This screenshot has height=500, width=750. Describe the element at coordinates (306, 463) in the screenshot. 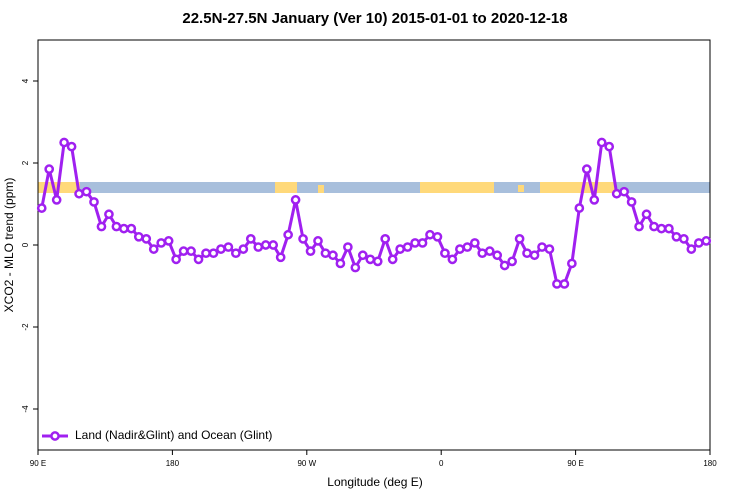

I see `x-tick-label: 90 W` at that location.